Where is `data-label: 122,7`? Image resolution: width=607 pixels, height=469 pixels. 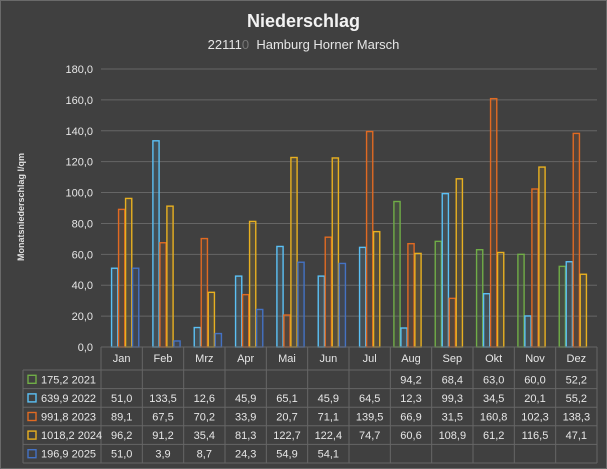 data-label: 122,7 is located at coordinates (287, 436).